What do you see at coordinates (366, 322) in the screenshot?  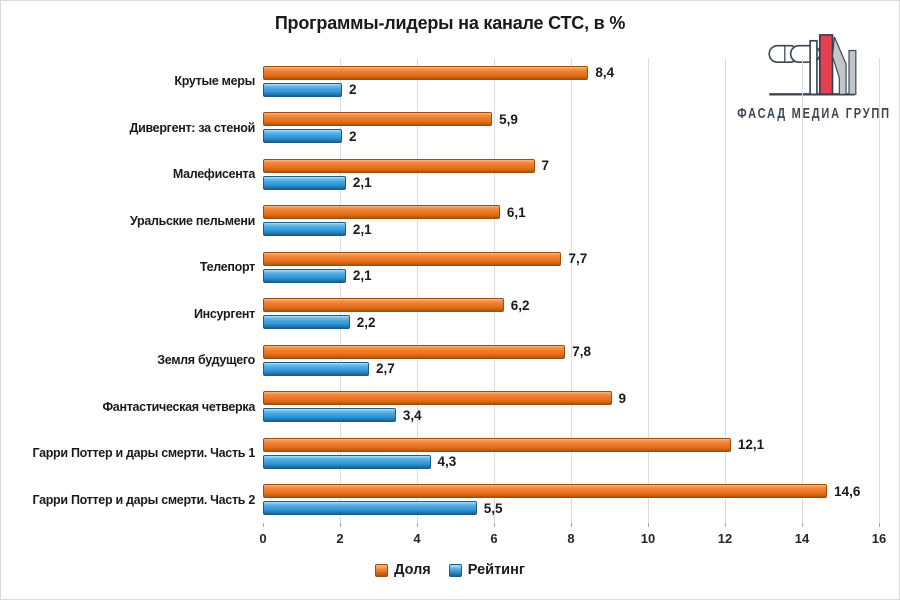 I see `value-label: 2,2` at bounding box center [366, 322].